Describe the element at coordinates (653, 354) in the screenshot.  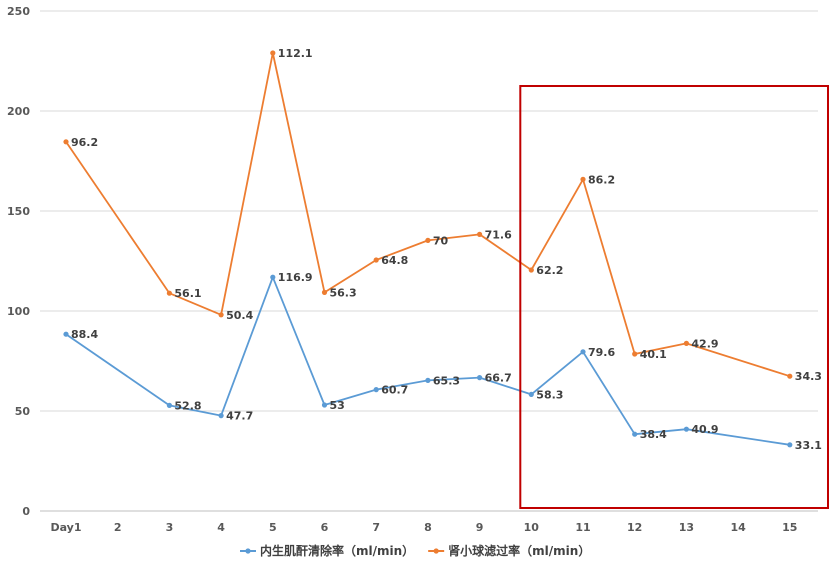
I see `data-label: 40.1` at that location.